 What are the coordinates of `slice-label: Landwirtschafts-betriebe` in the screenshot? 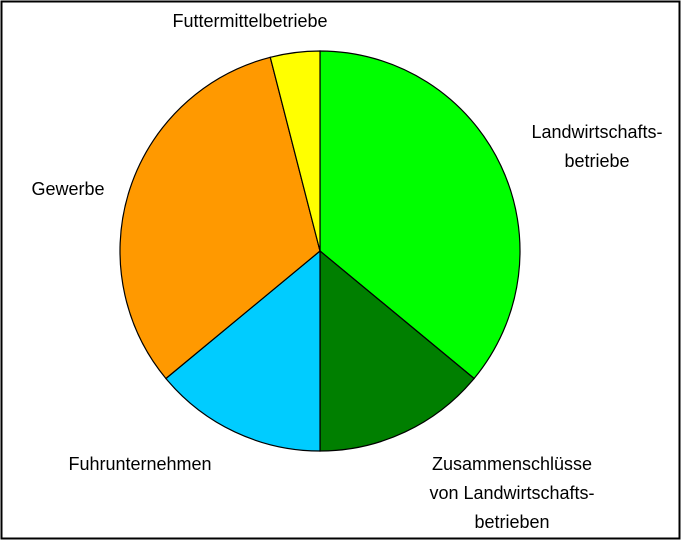 It's located at (596, 146).